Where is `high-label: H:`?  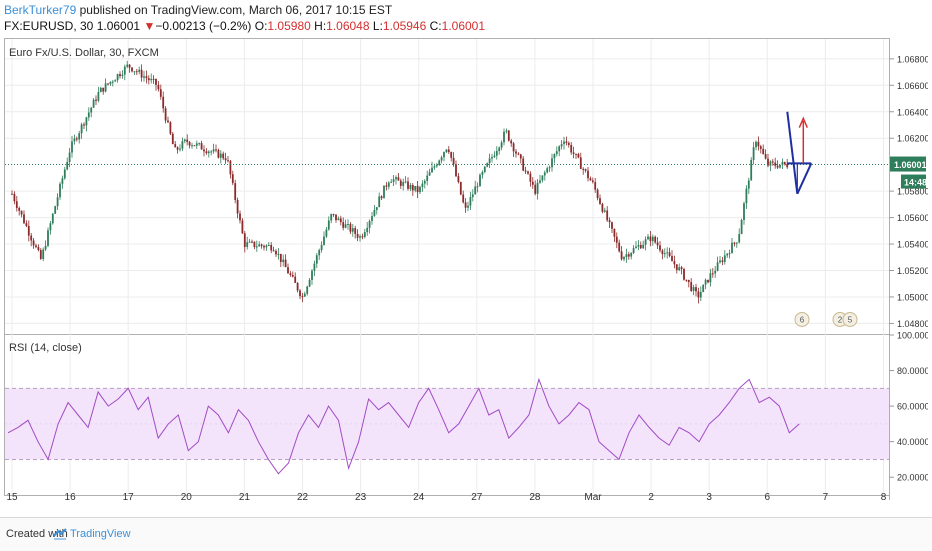
high-label: H: is located at coordinates (320, 26).